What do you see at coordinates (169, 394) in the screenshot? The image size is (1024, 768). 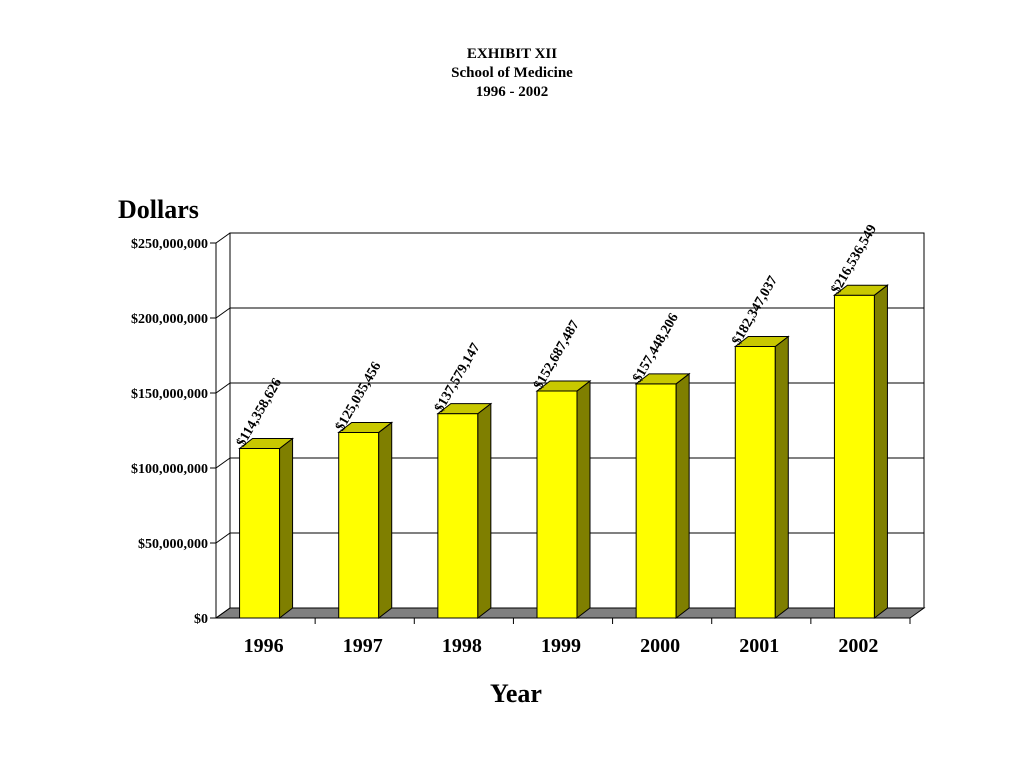 I see `y-tick-label: $150,000,000` at bounding box center [169, 394].